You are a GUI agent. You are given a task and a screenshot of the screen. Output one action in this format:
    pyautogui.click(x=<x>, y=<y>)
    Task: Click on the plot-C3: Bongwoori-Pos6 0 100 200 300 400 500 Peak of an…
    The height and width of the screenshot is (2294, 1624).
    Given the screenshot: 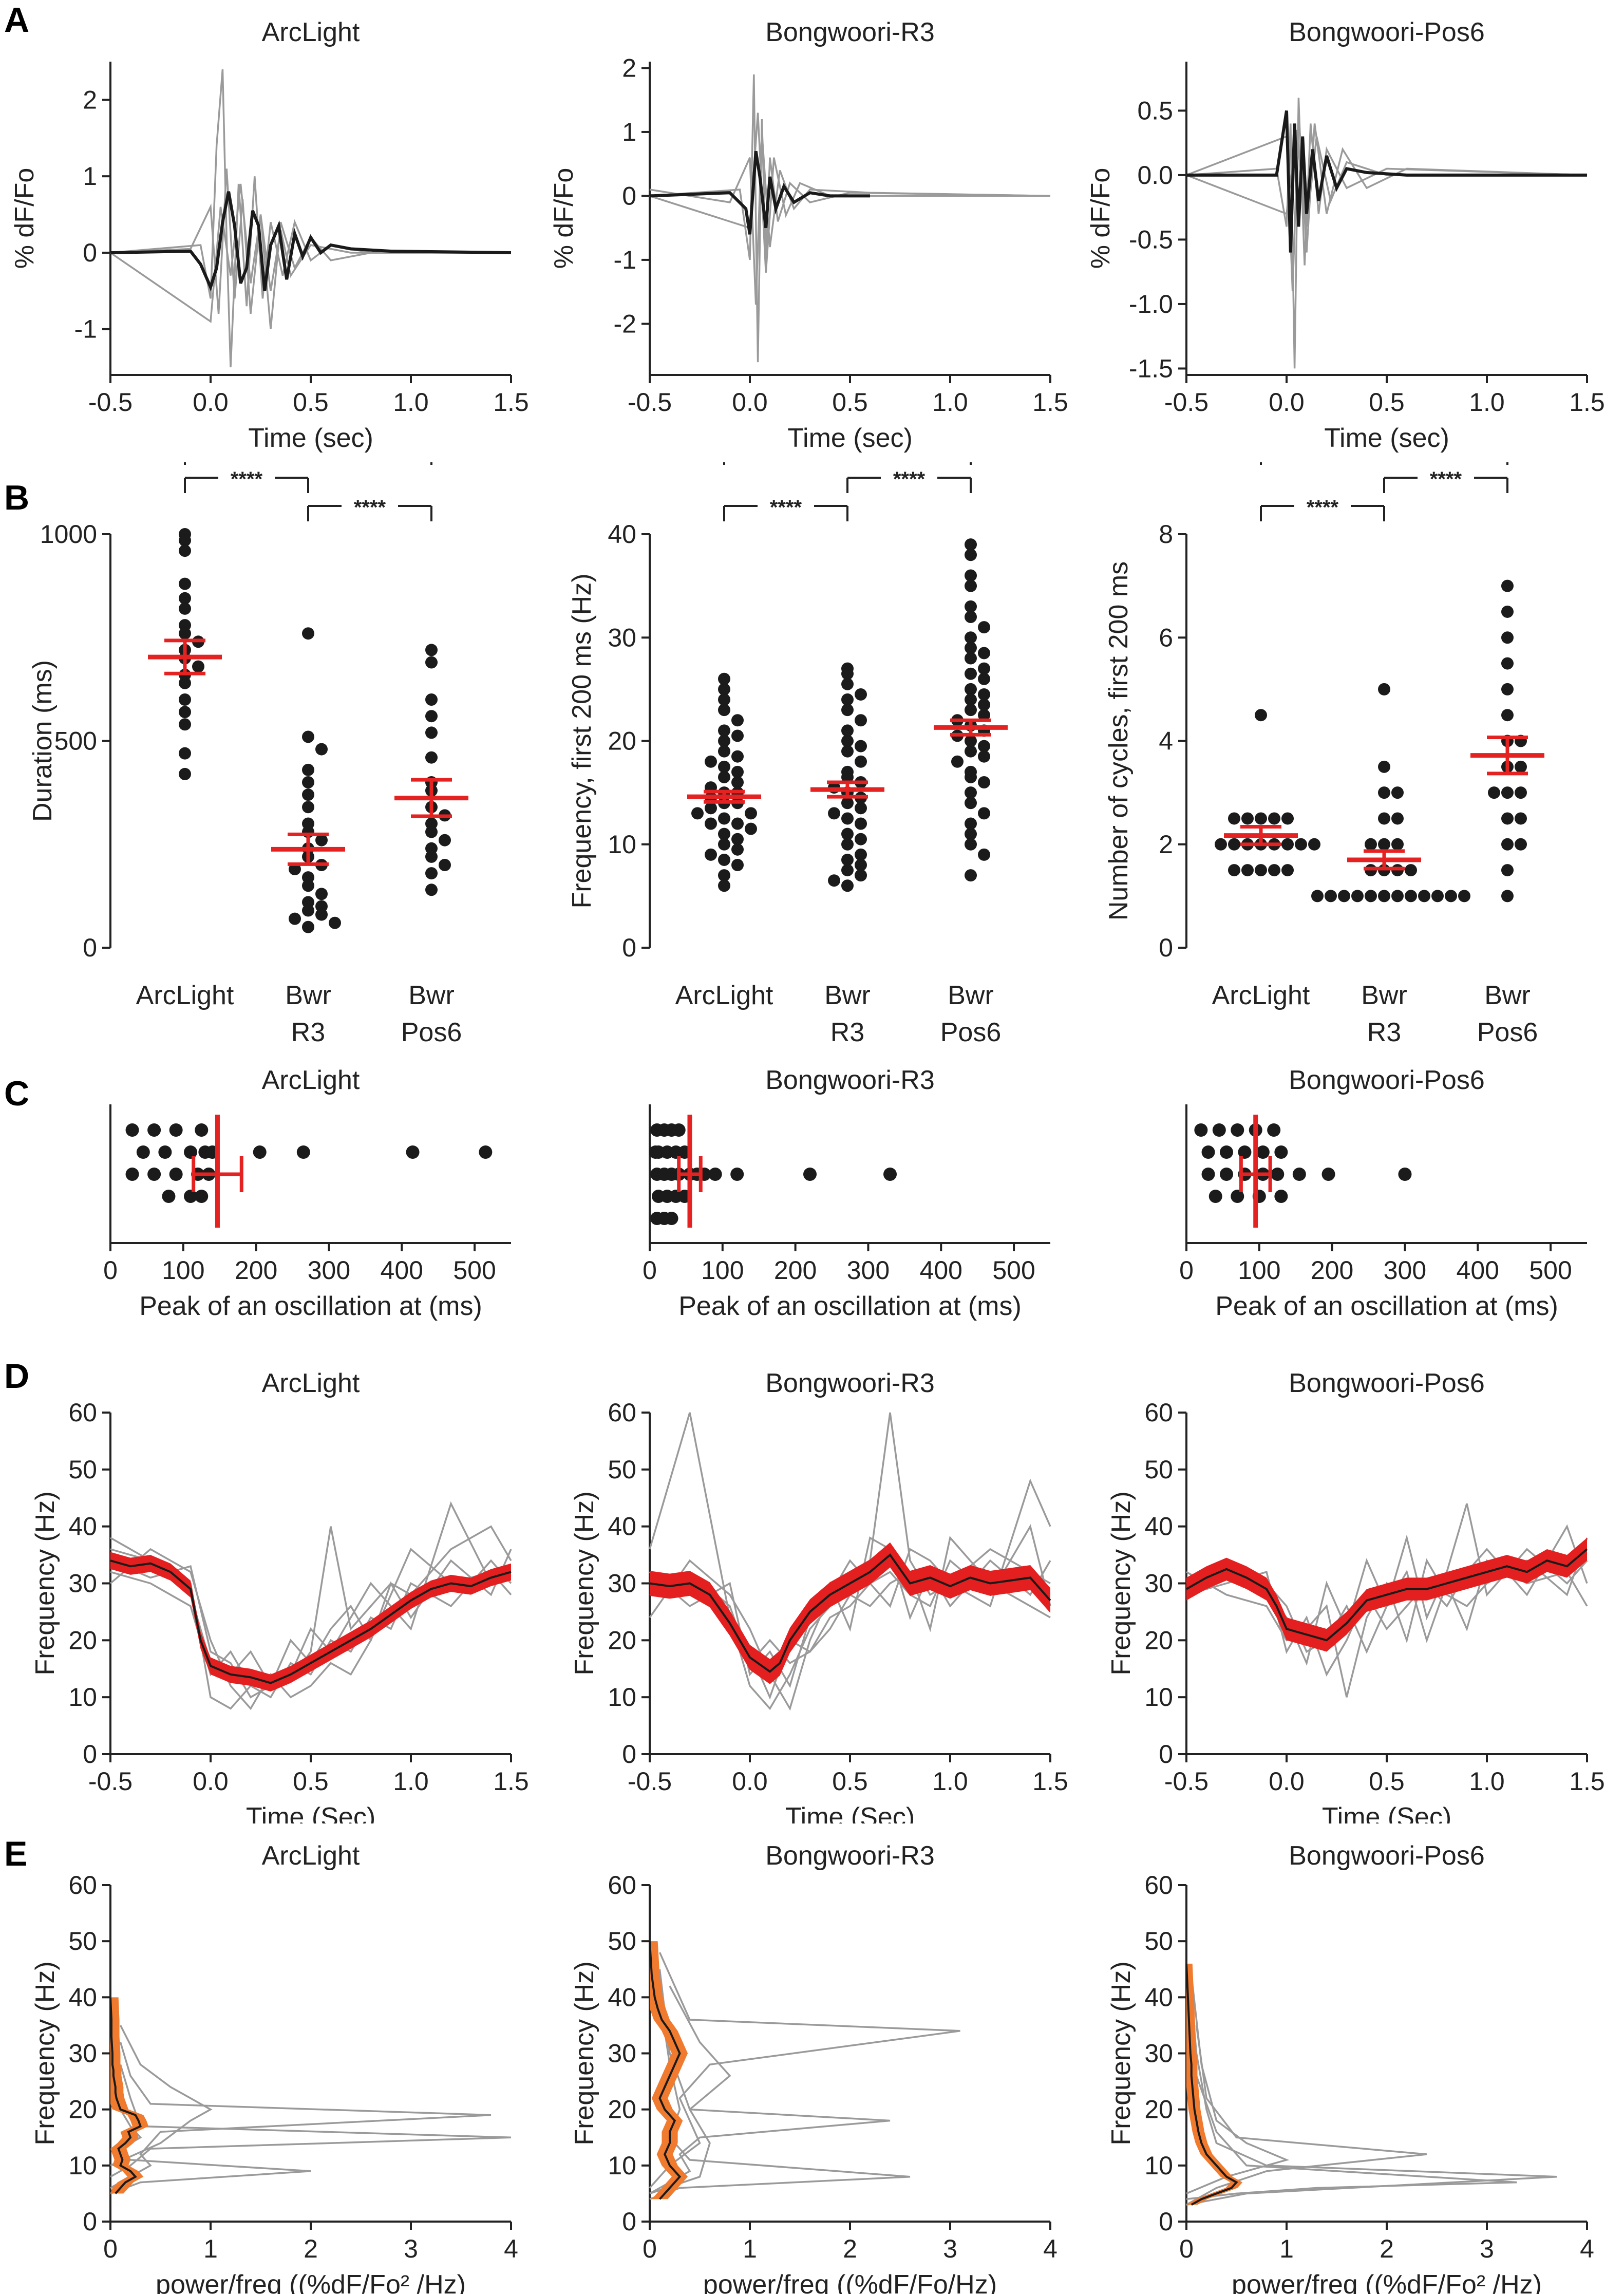 What is the action you would take?
    pyautogui.click(x=1383, y=1193)
    